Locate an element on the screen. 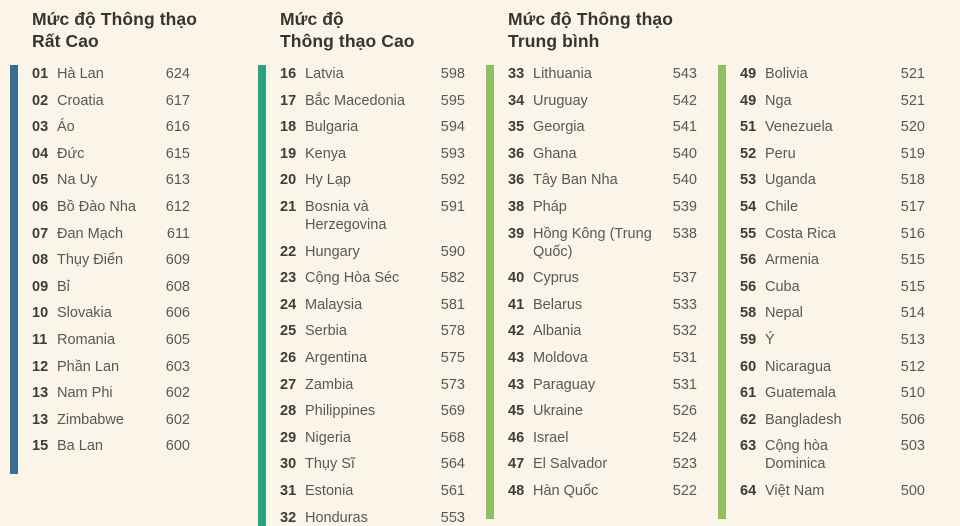  country-name: Bắc Macedonia is located at coordinates (355, 100).